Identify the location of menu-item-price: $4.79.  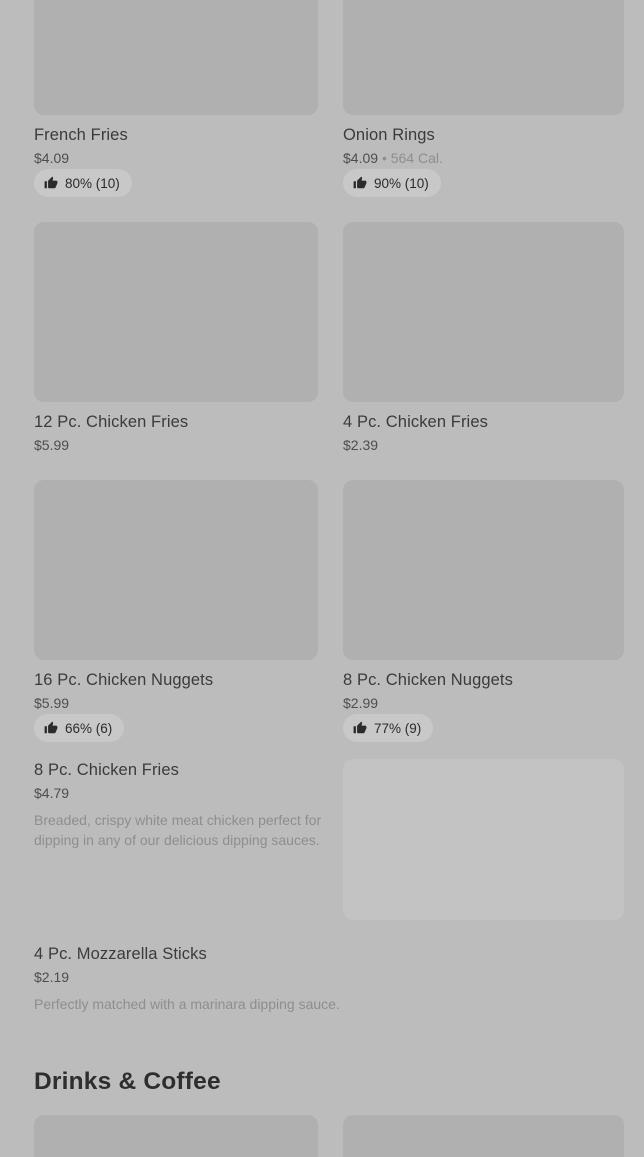
(52, 793).